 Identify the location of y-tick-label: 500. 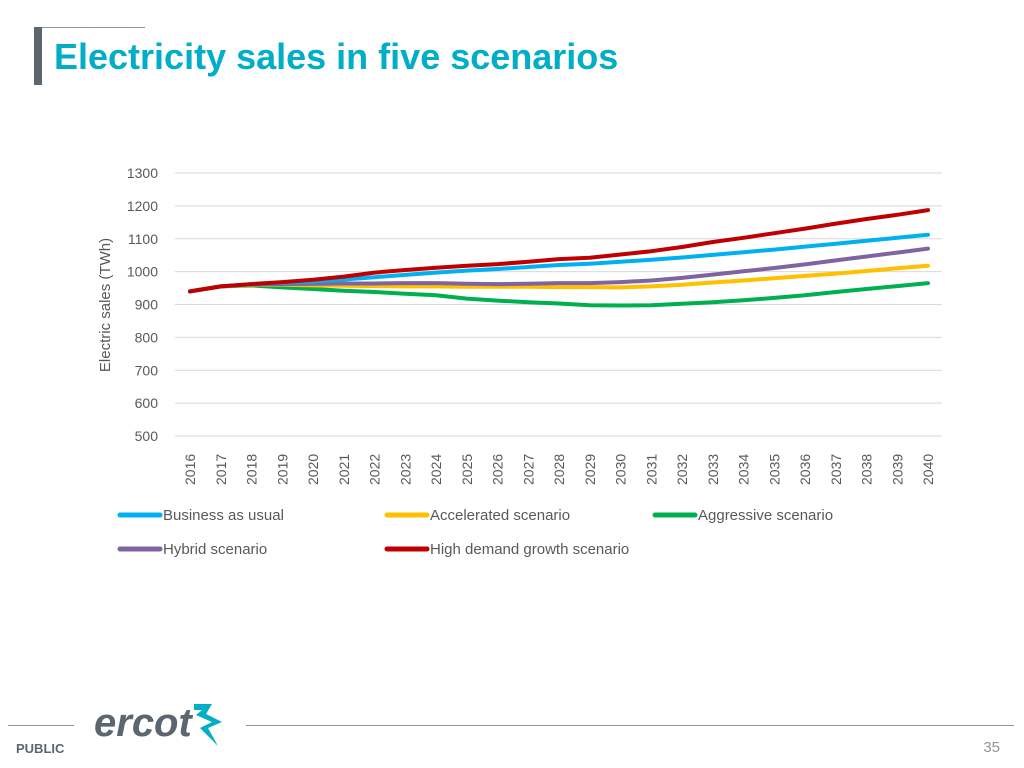
(147, 436).